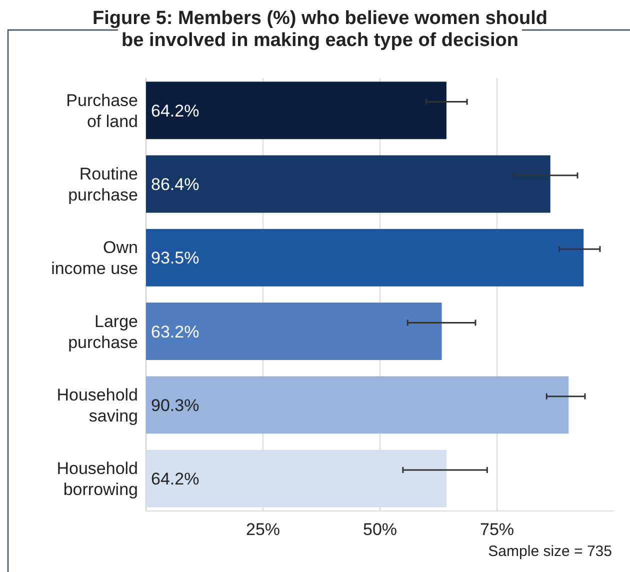 The image size is (630, 572). What do you see at coordinates (175, 258) in the screenshot?
I see `data-label: 93.5%` at bounding box center [175, 258].